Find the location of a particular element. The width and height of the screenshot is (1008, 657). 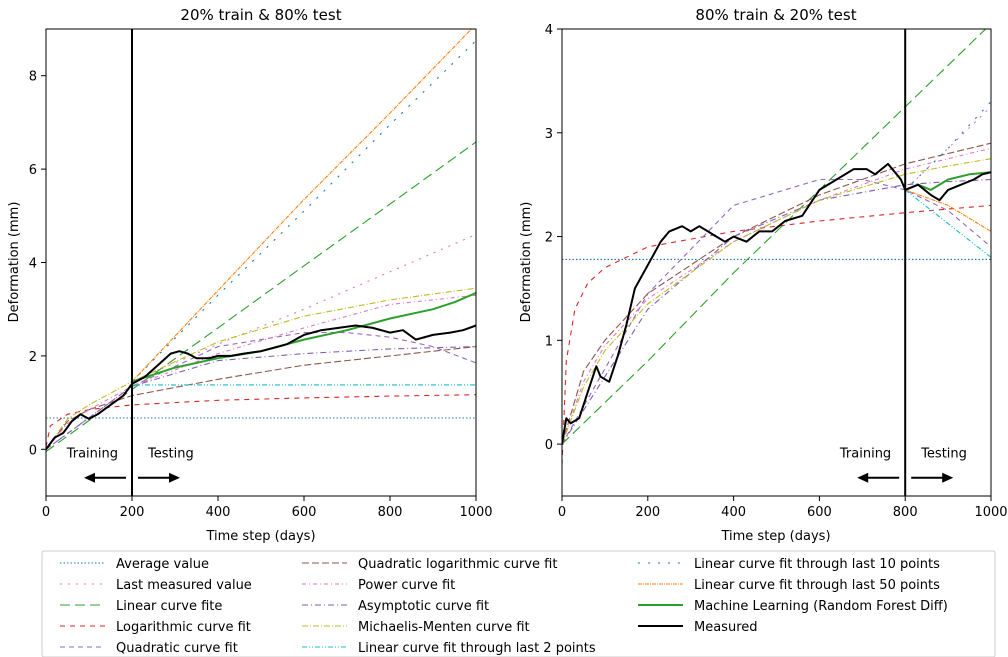

series-line-michaelis is located at coordinates (261, 368).